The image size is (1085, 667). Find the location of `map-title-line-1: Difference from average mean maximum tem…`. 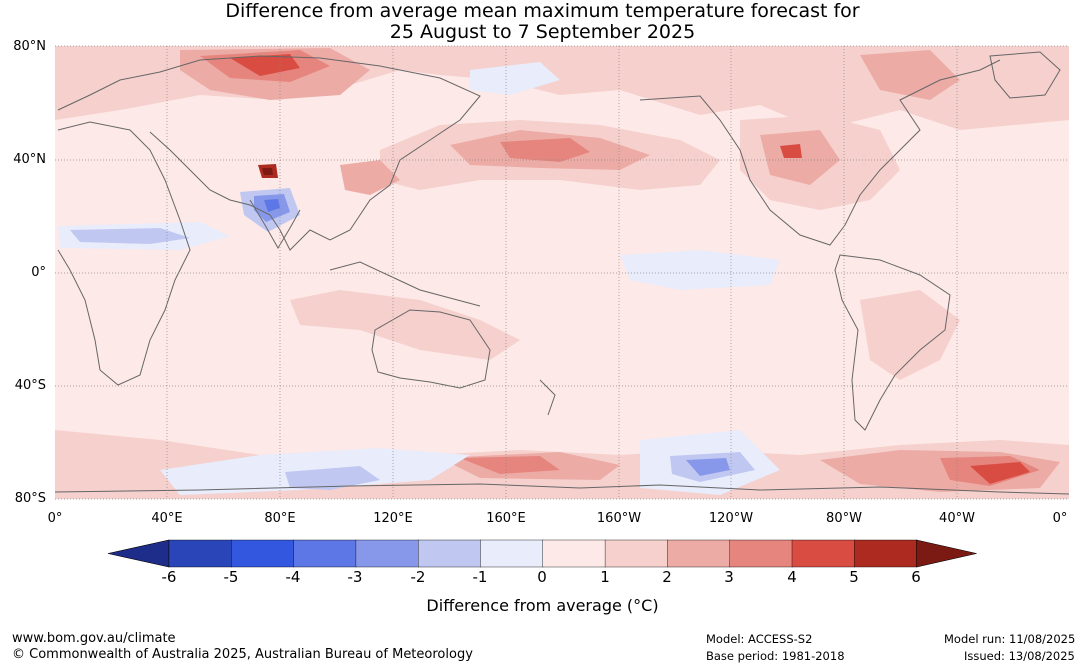

map-title-line-1: Difference from average mean maximum tem… is located at coordinates (542, 11).